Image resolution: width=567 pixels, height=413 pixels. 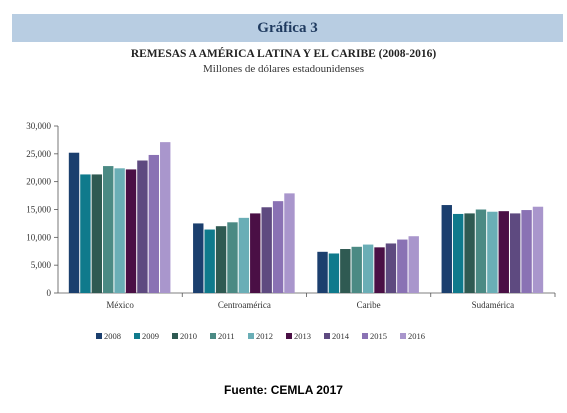 I want to click on legend-label: 2008, so click(x=112, y=336).